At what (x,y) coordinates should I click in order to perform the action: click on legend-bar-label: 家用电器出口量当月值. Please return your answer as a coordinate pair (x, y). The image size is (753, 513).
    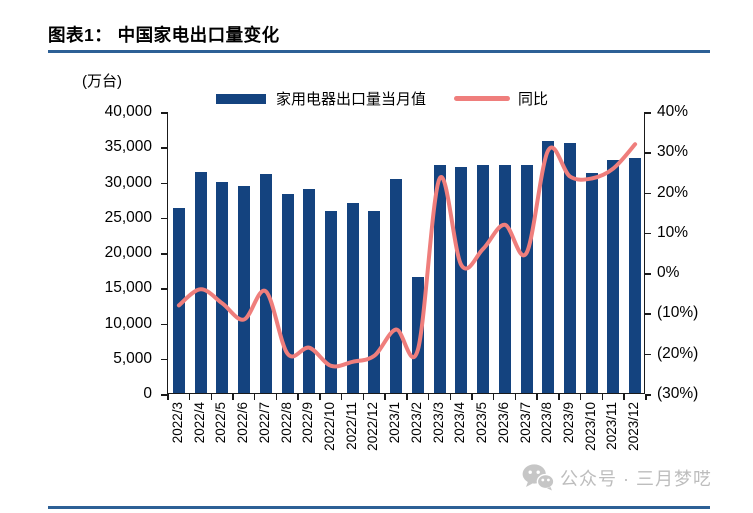
    Looking at the image, I should click on (351, 99).